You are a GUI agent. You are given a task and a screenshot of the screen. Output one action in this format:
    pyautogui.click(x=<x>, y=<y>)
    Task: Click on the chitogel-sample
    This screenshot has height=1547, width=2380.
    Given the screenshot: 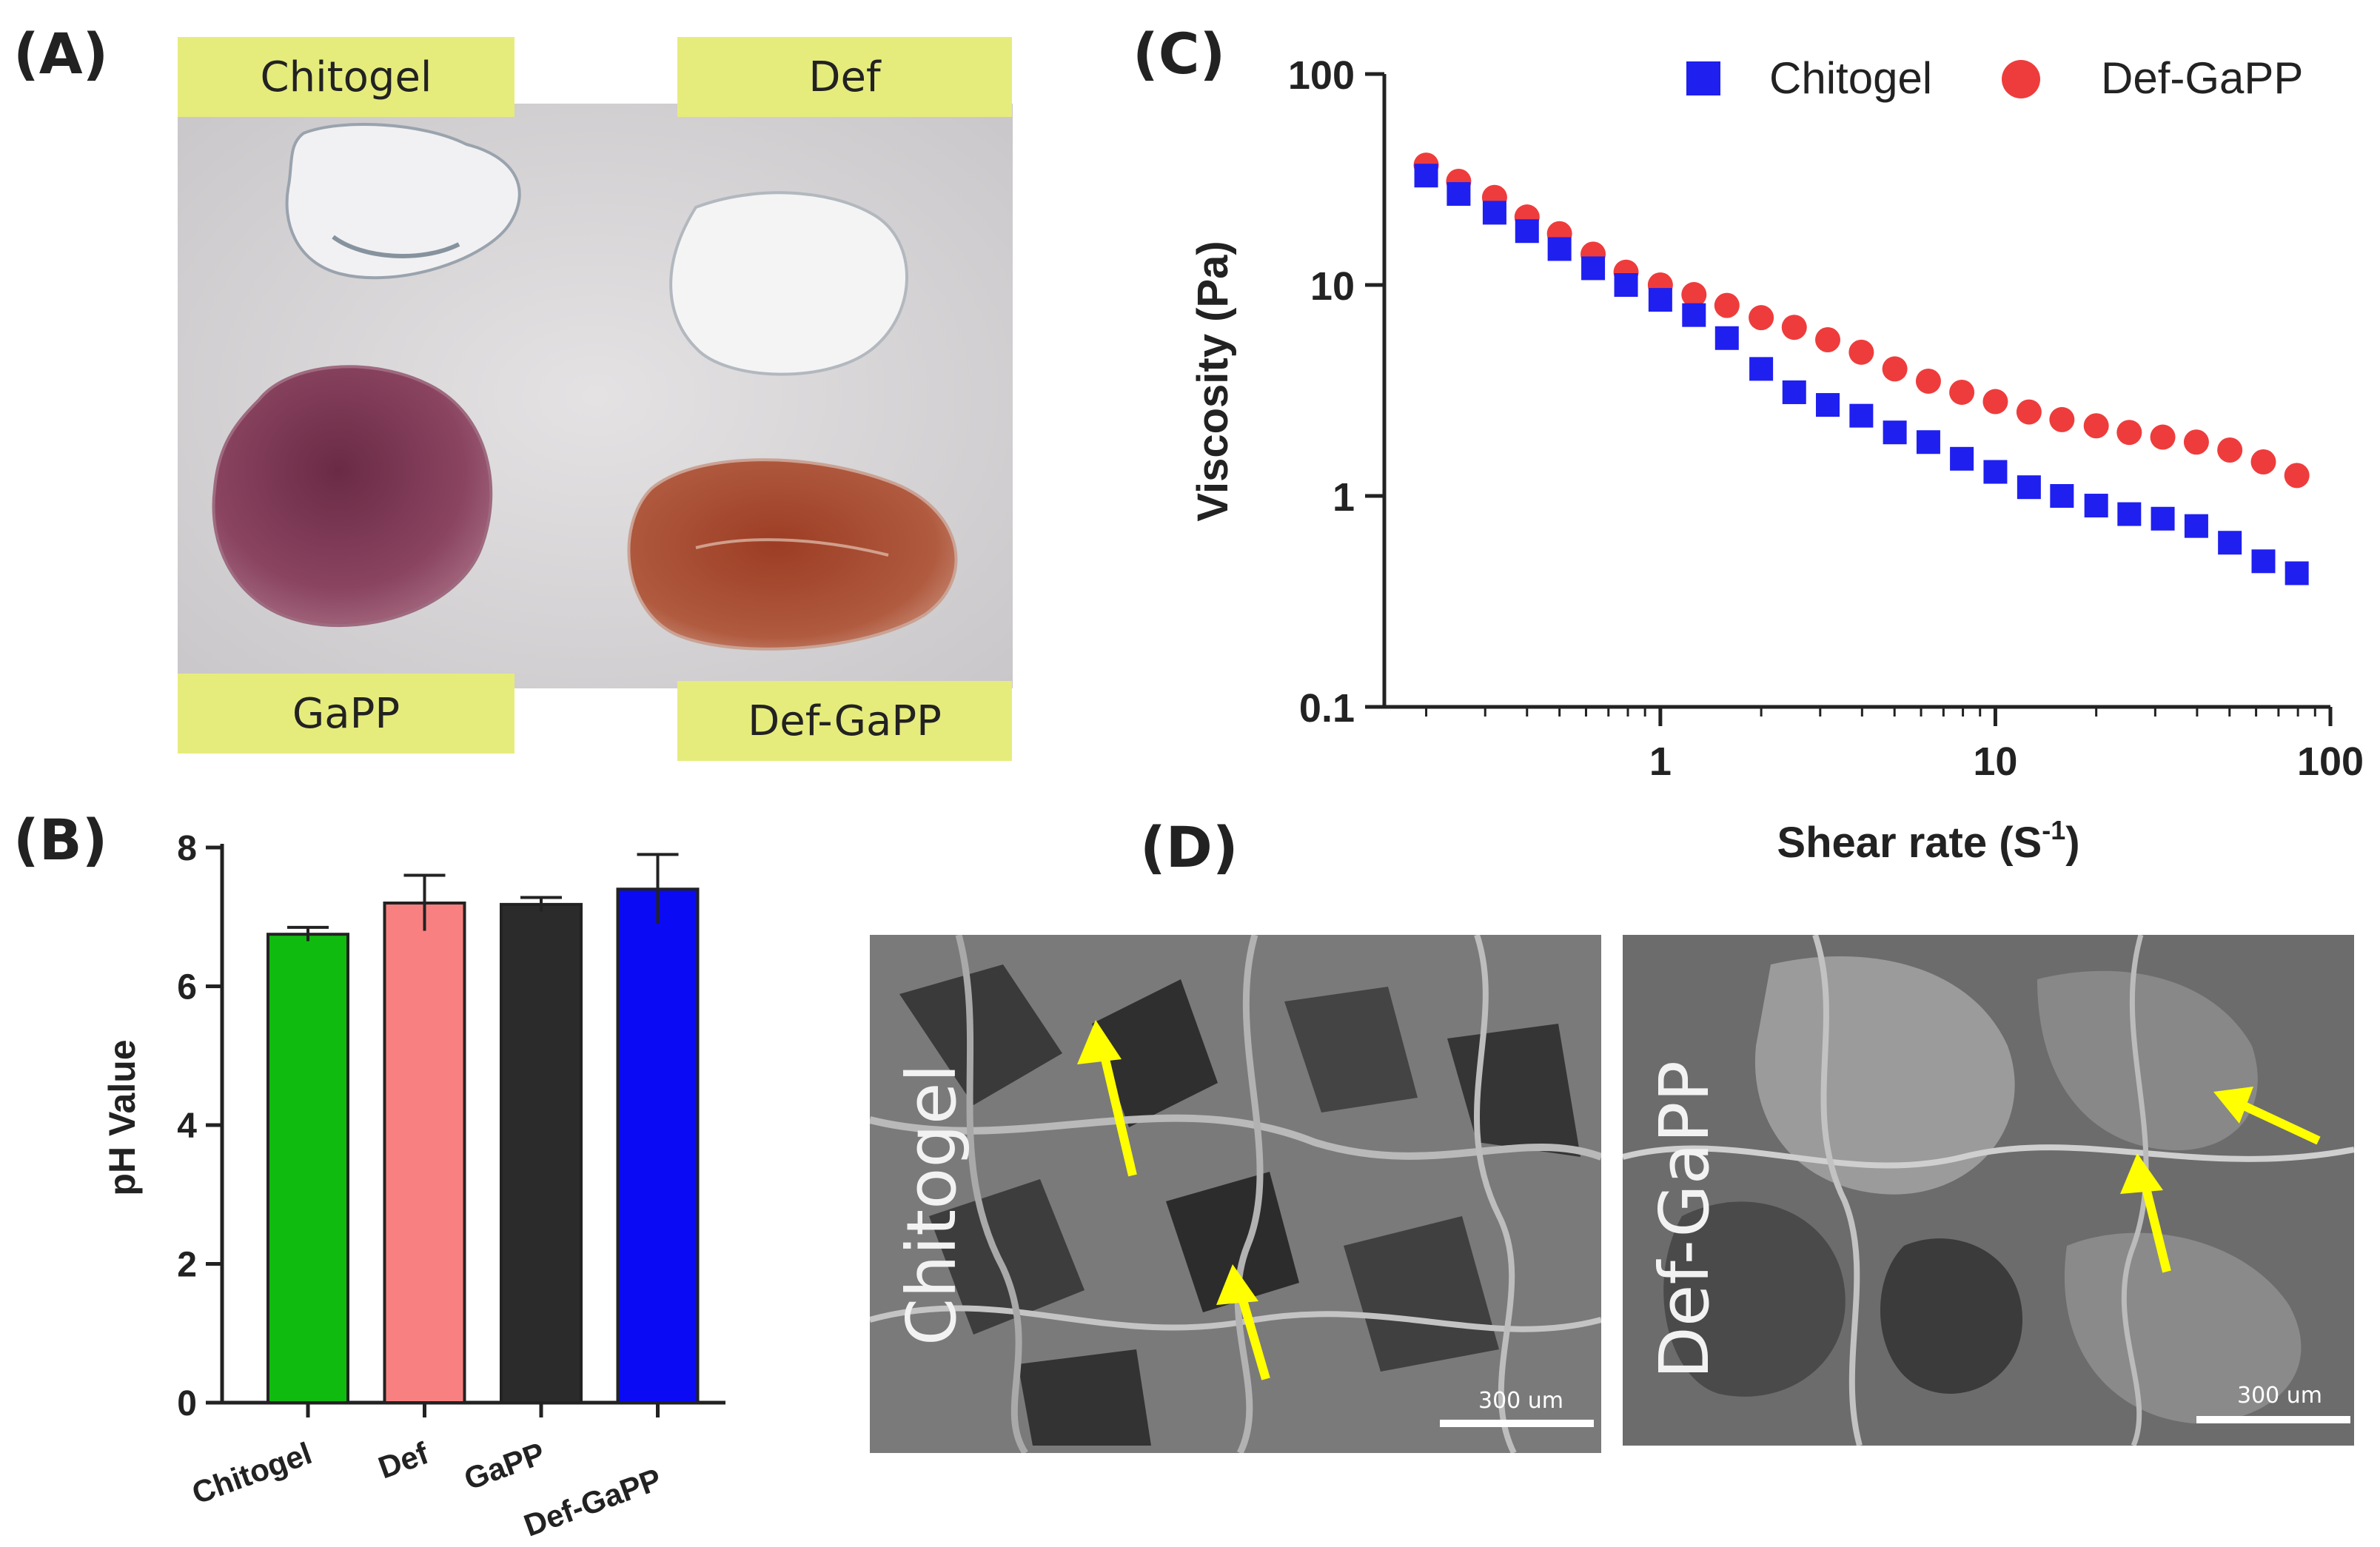 What is the action you would take?
    pyautogui.click(x=403, y=202)
    